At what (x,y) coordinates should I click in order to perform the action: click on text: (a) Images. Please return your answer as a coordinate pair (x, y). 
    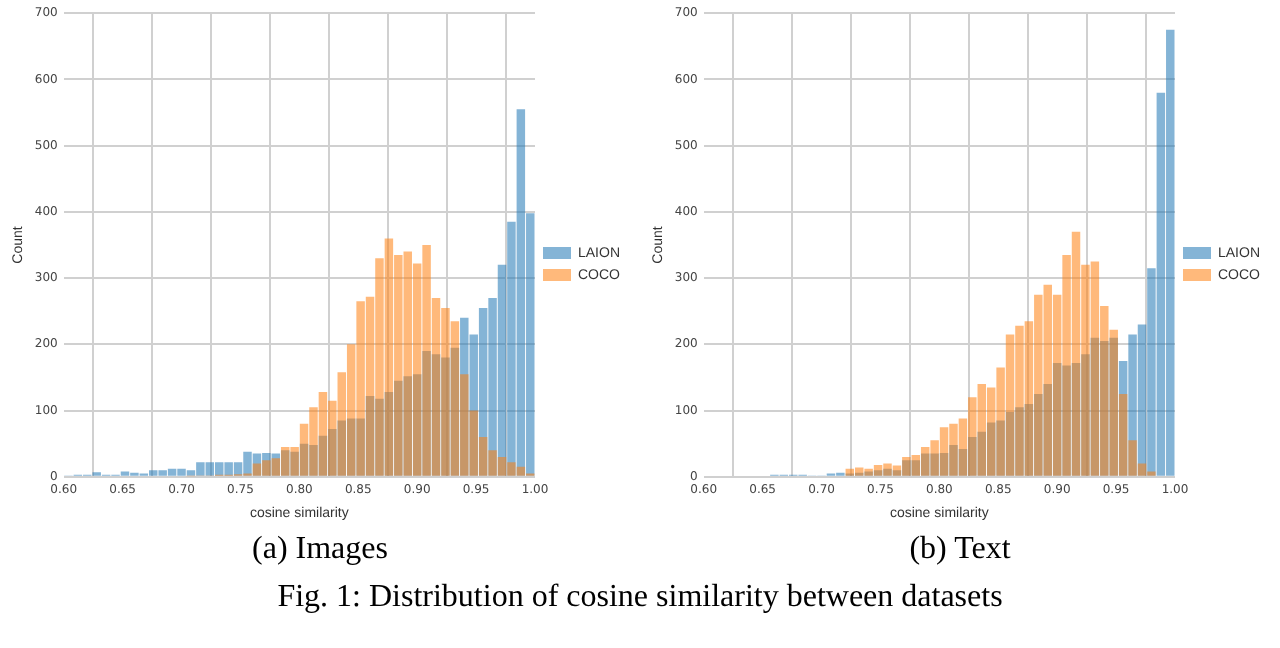
    Looking at the image, I should click on (320, 550).